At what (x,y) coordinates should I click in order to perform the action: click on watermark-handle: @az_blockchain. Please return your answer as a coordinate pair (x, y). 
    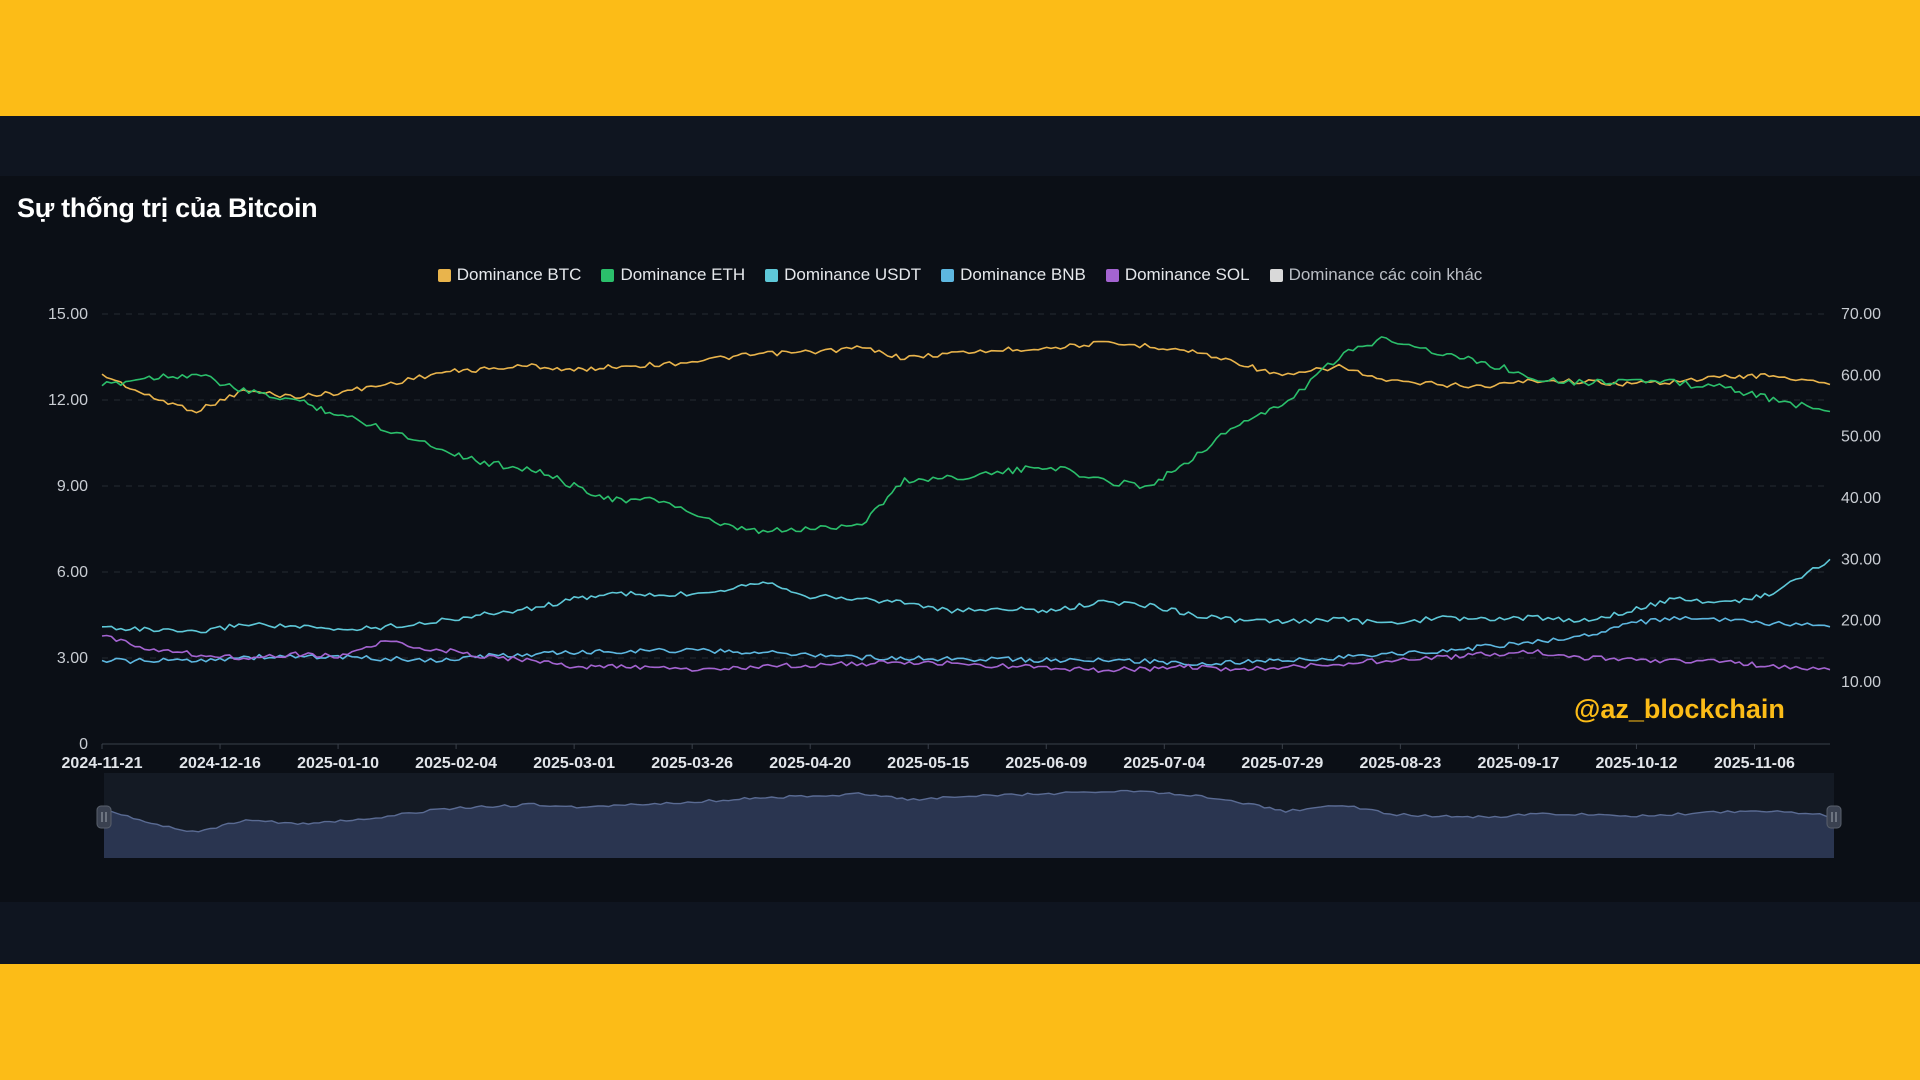
    Looking at the image, I should click on (1679, 709).